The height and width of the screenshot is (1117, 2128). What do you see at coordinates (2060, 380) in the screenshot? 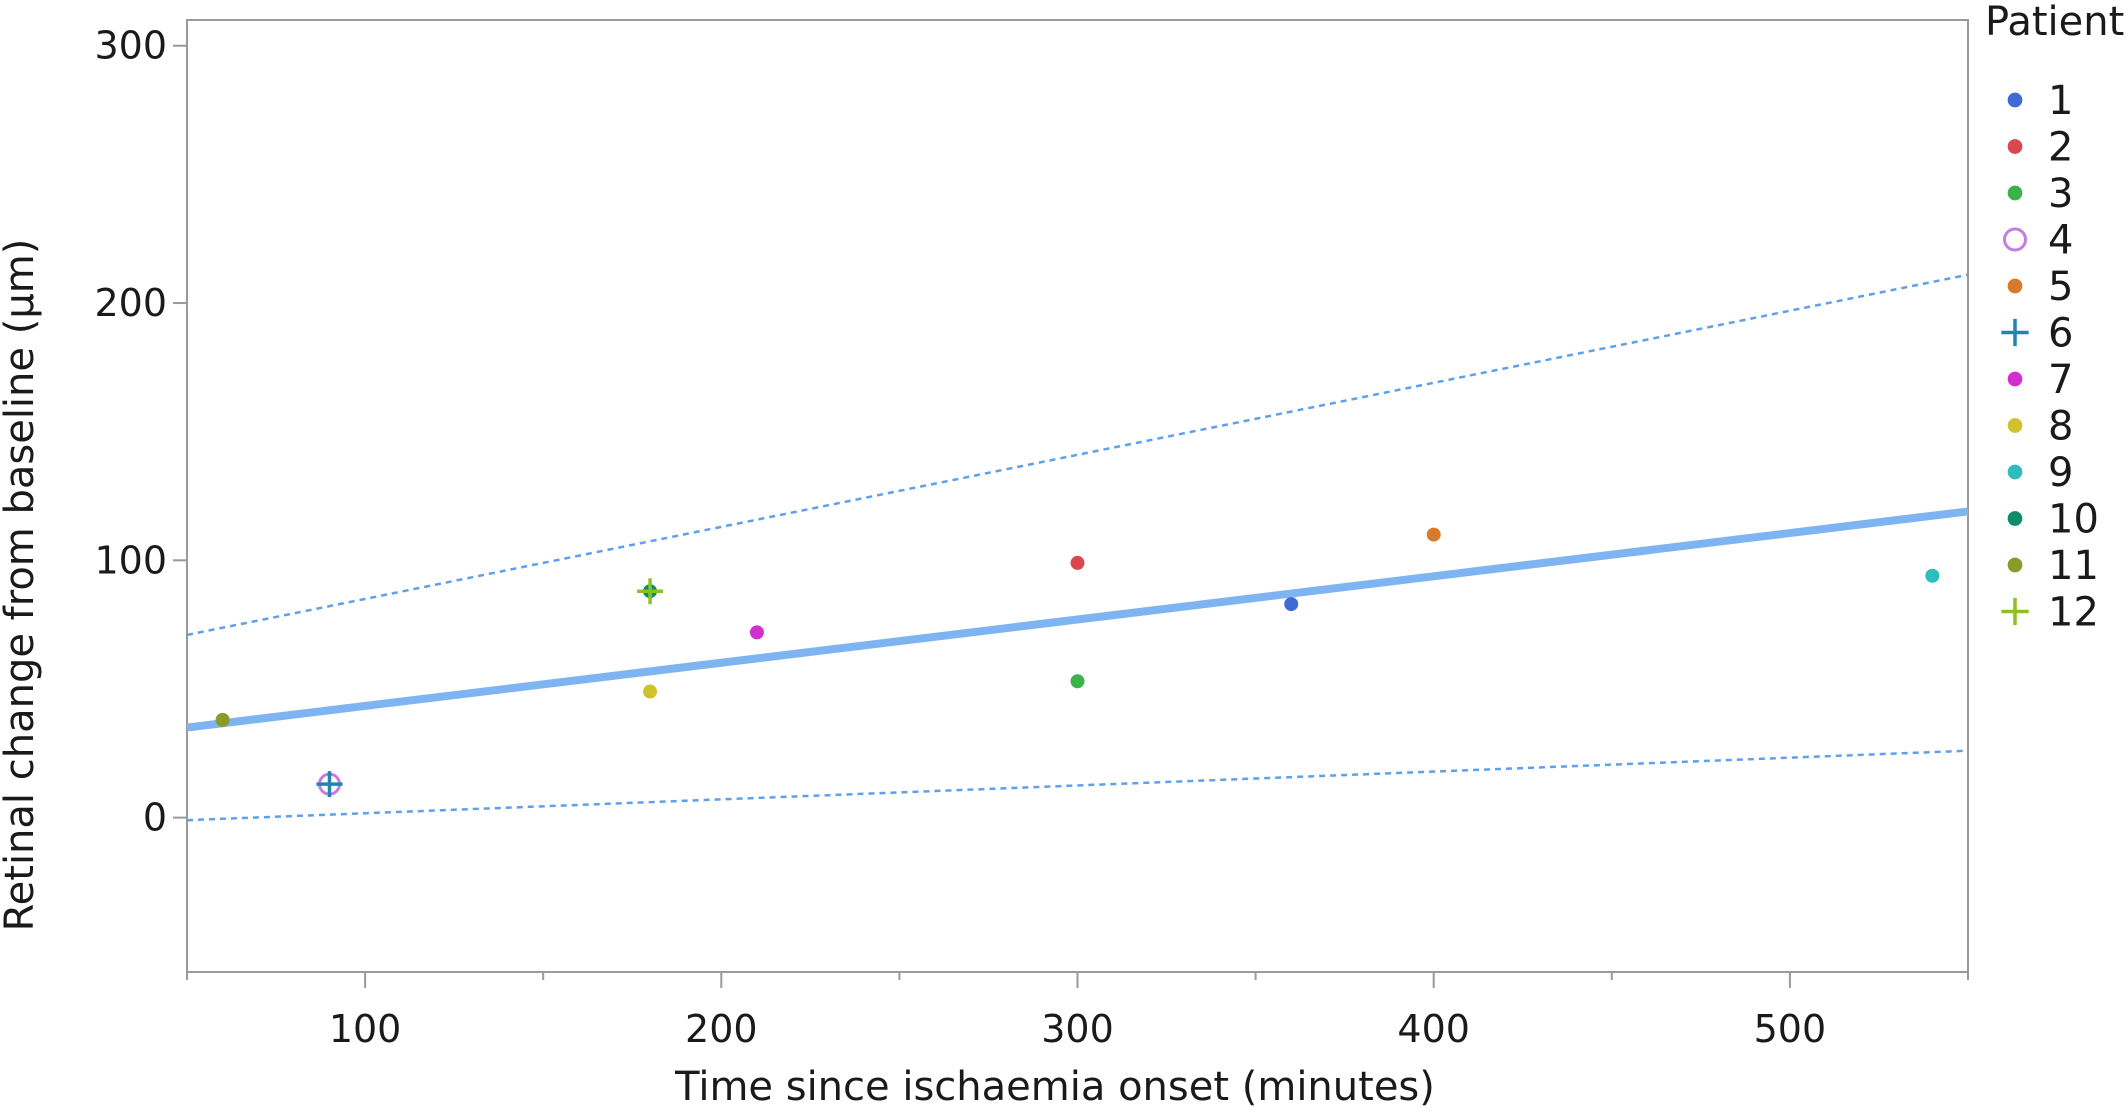
I see `legend-label: 7` at bounding box center [2060, 380].